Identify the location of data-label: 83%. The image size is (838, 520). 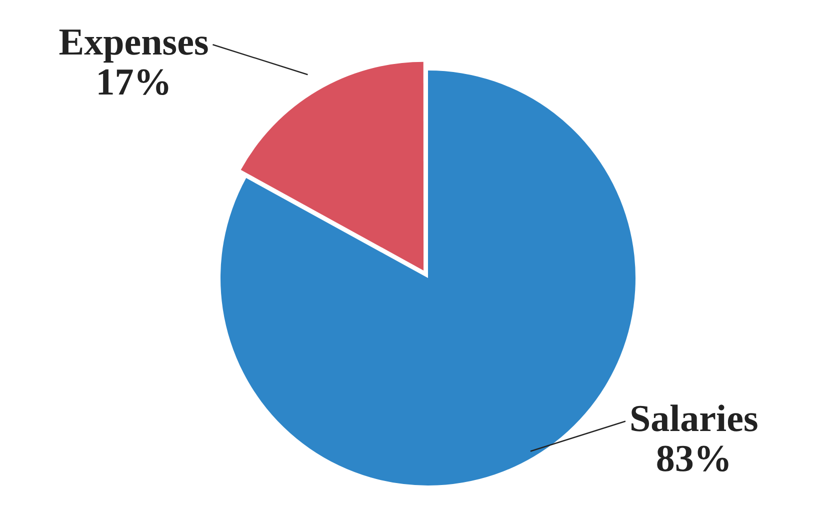
(694, 459).